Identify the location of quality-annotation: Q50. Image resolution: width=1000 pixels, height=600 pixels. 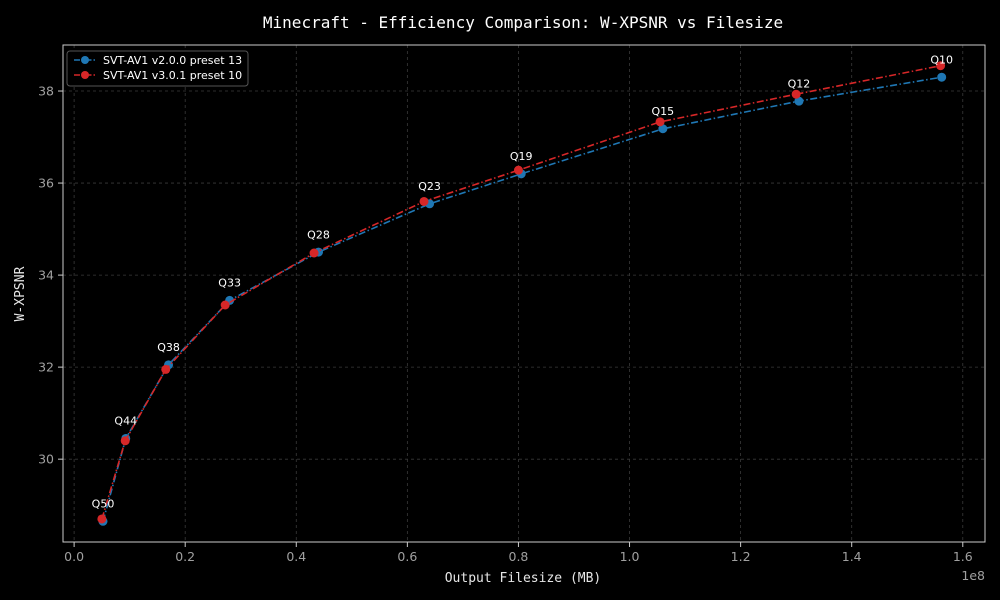
(103, 503).